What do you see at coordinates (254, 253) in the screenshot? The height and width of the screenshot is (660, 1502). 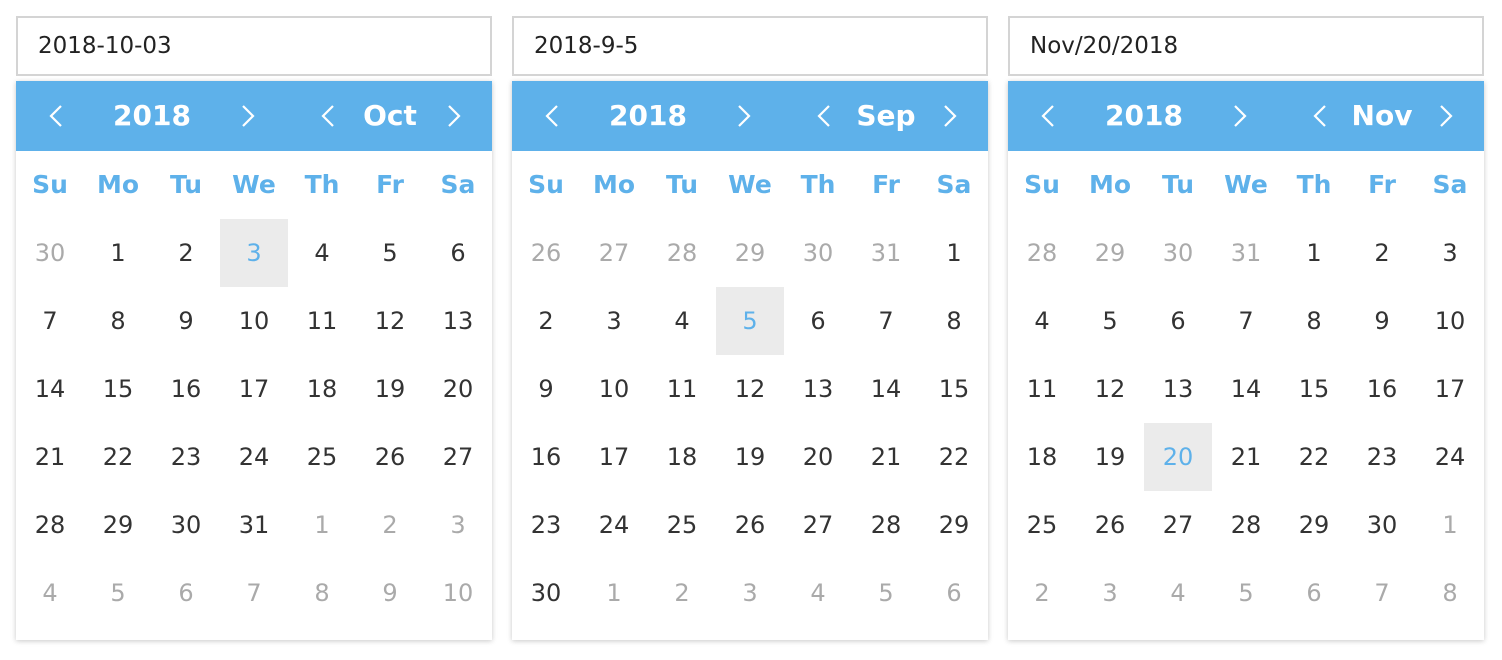 I see `day-cell-selected: 3` at bounding box center [254, 253].